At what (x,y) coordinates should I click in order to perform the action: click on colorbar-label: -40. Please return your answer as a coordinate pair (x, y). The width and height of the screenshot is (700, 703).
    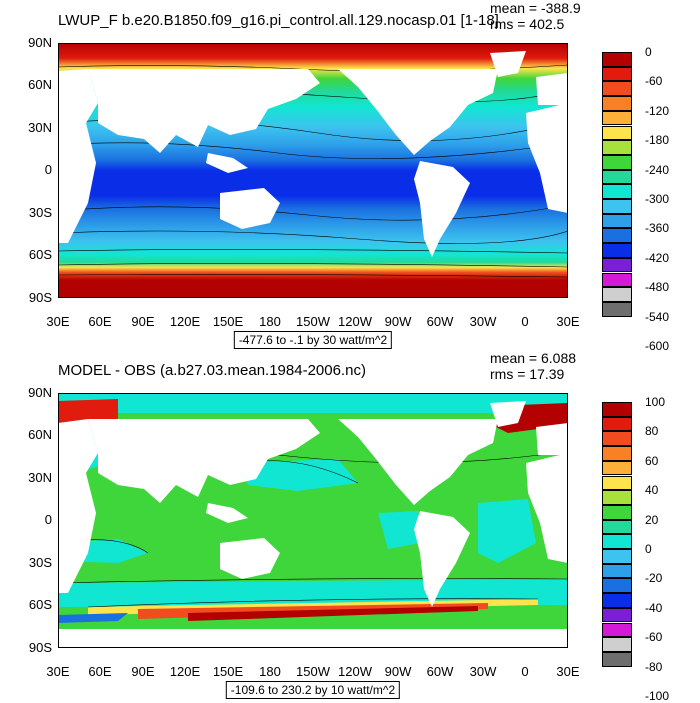
    Looking at the image, I should click on (654, 607).